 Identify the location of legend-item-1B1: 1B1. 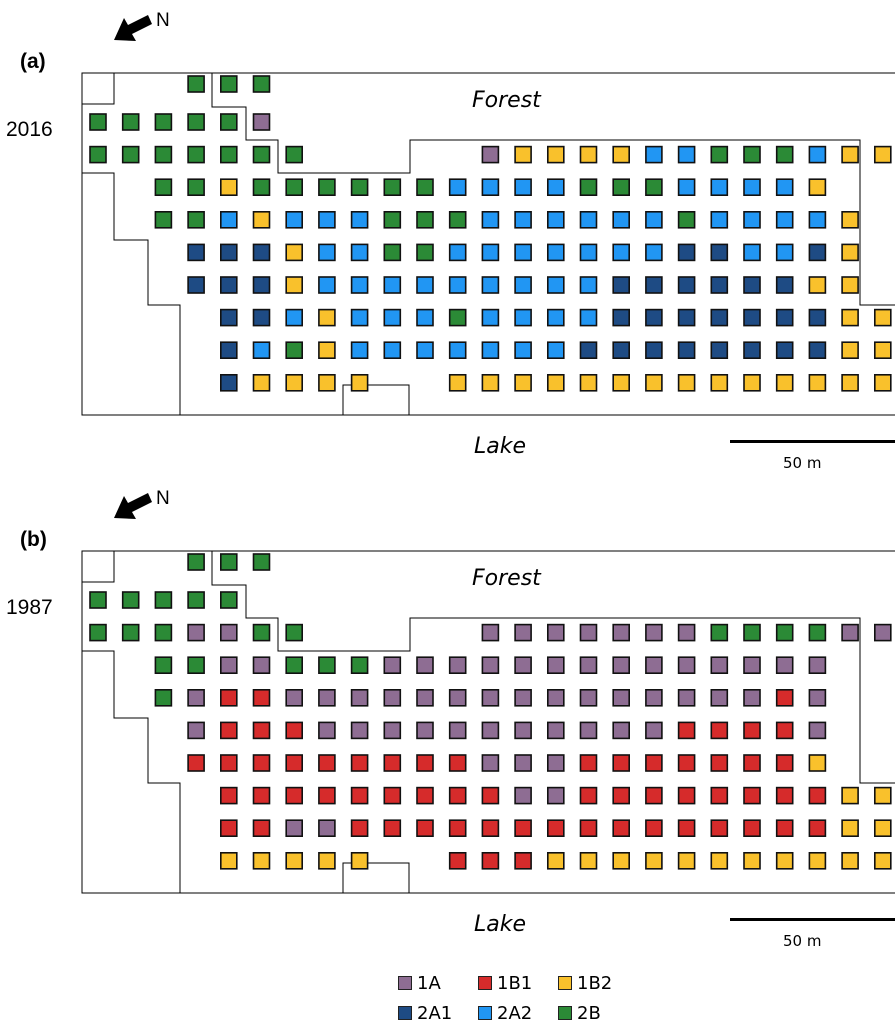
(505, 983).